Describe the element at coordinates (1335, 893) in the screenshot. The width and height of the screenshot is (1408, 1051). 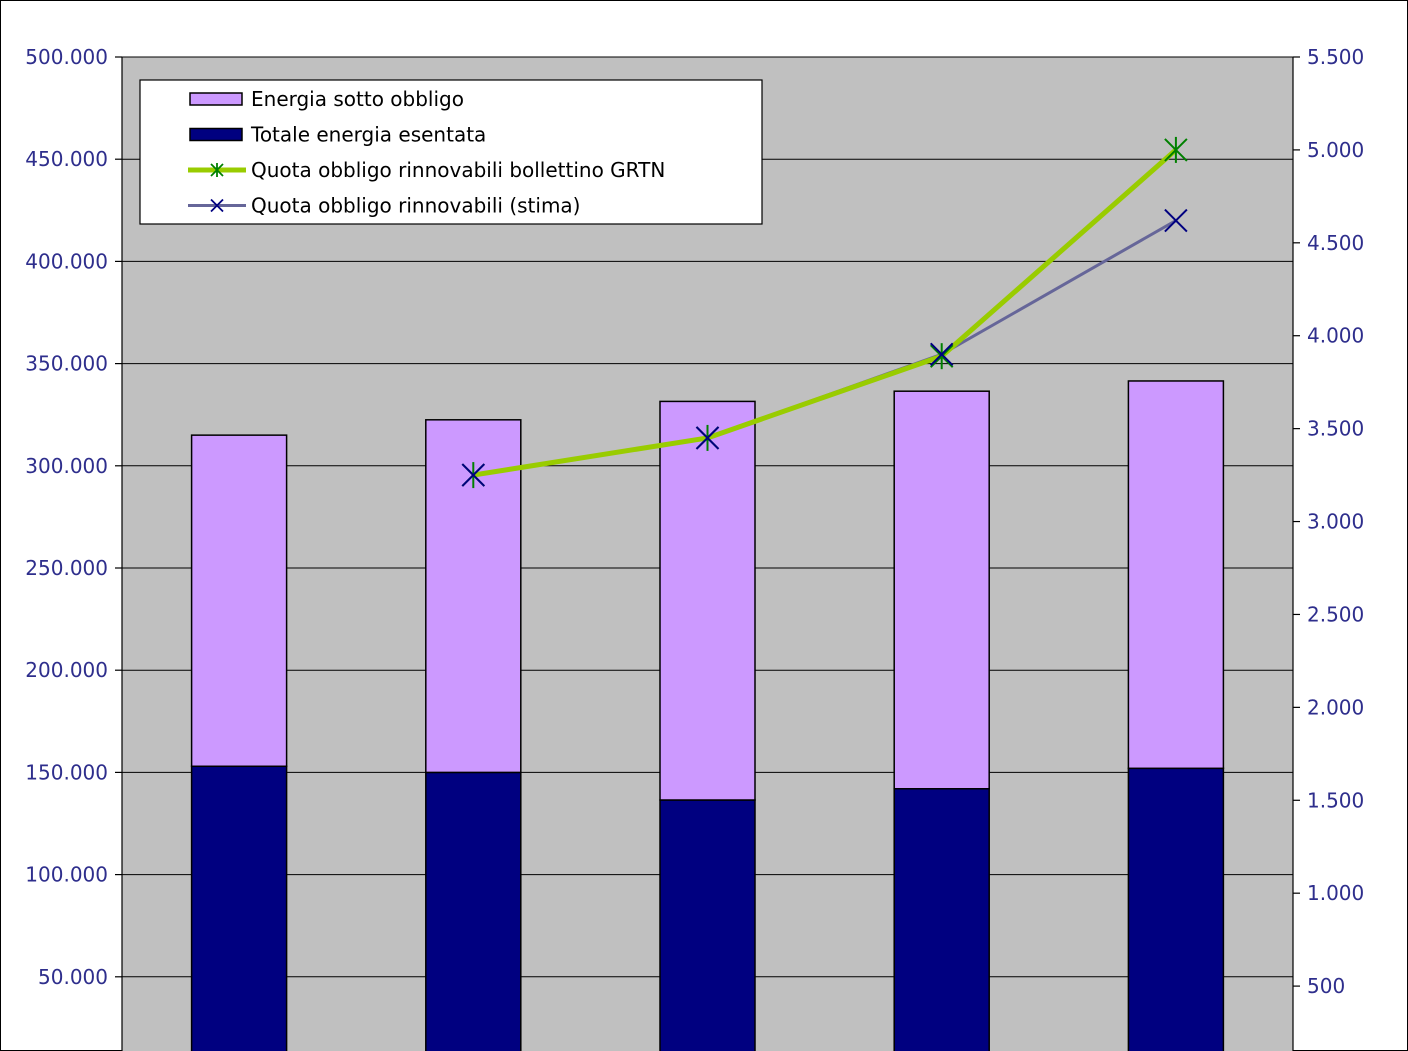
I see `right-tick-label: 1.000` at that location.